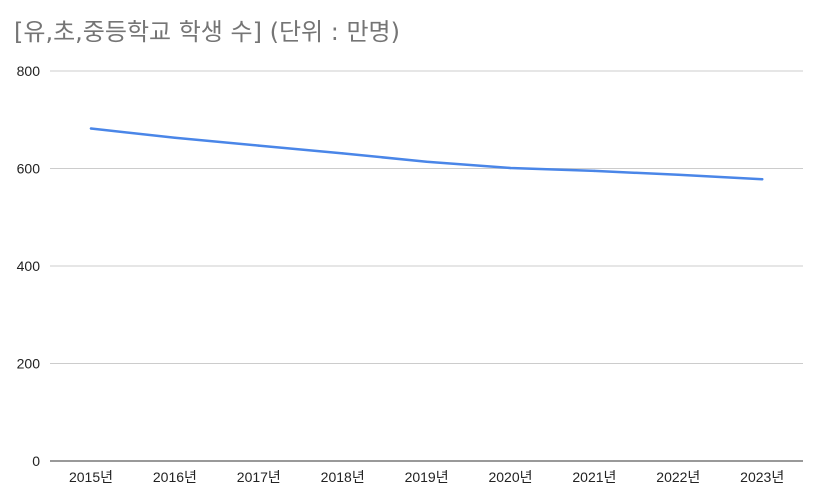 The height and width of the screenshot is (502, 817). Describe the element at coordinates (762, 477) in the screenshot. I see `x-tick-label: 2023년` at that location.